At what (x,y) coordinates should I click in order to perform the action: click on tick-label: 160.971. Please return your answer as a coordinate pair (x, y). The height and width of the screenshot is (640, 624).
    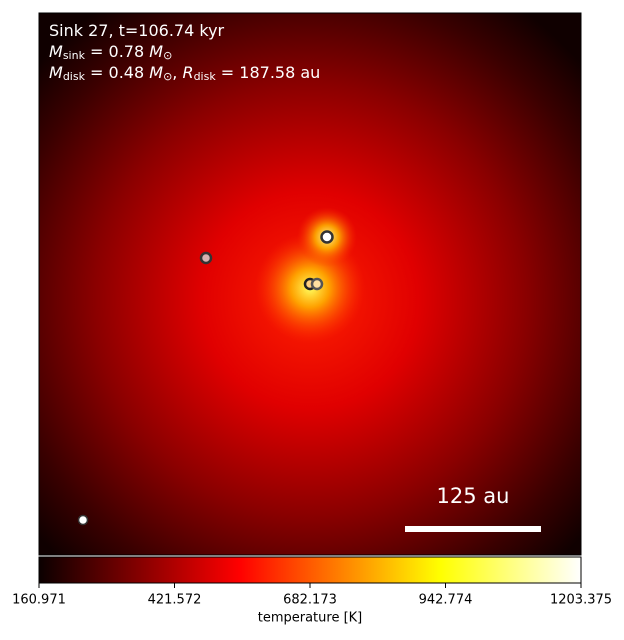
    Looking at the image, I should click on (39, 600).